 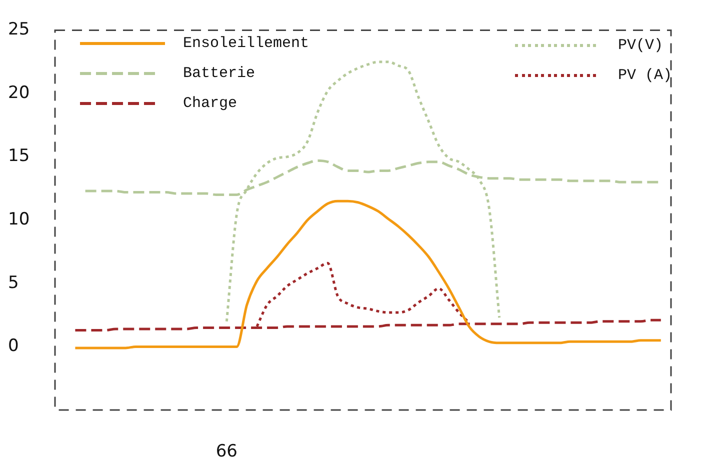 I want to click on legend-label: Ensoleillement, so click(x=246, y=43).